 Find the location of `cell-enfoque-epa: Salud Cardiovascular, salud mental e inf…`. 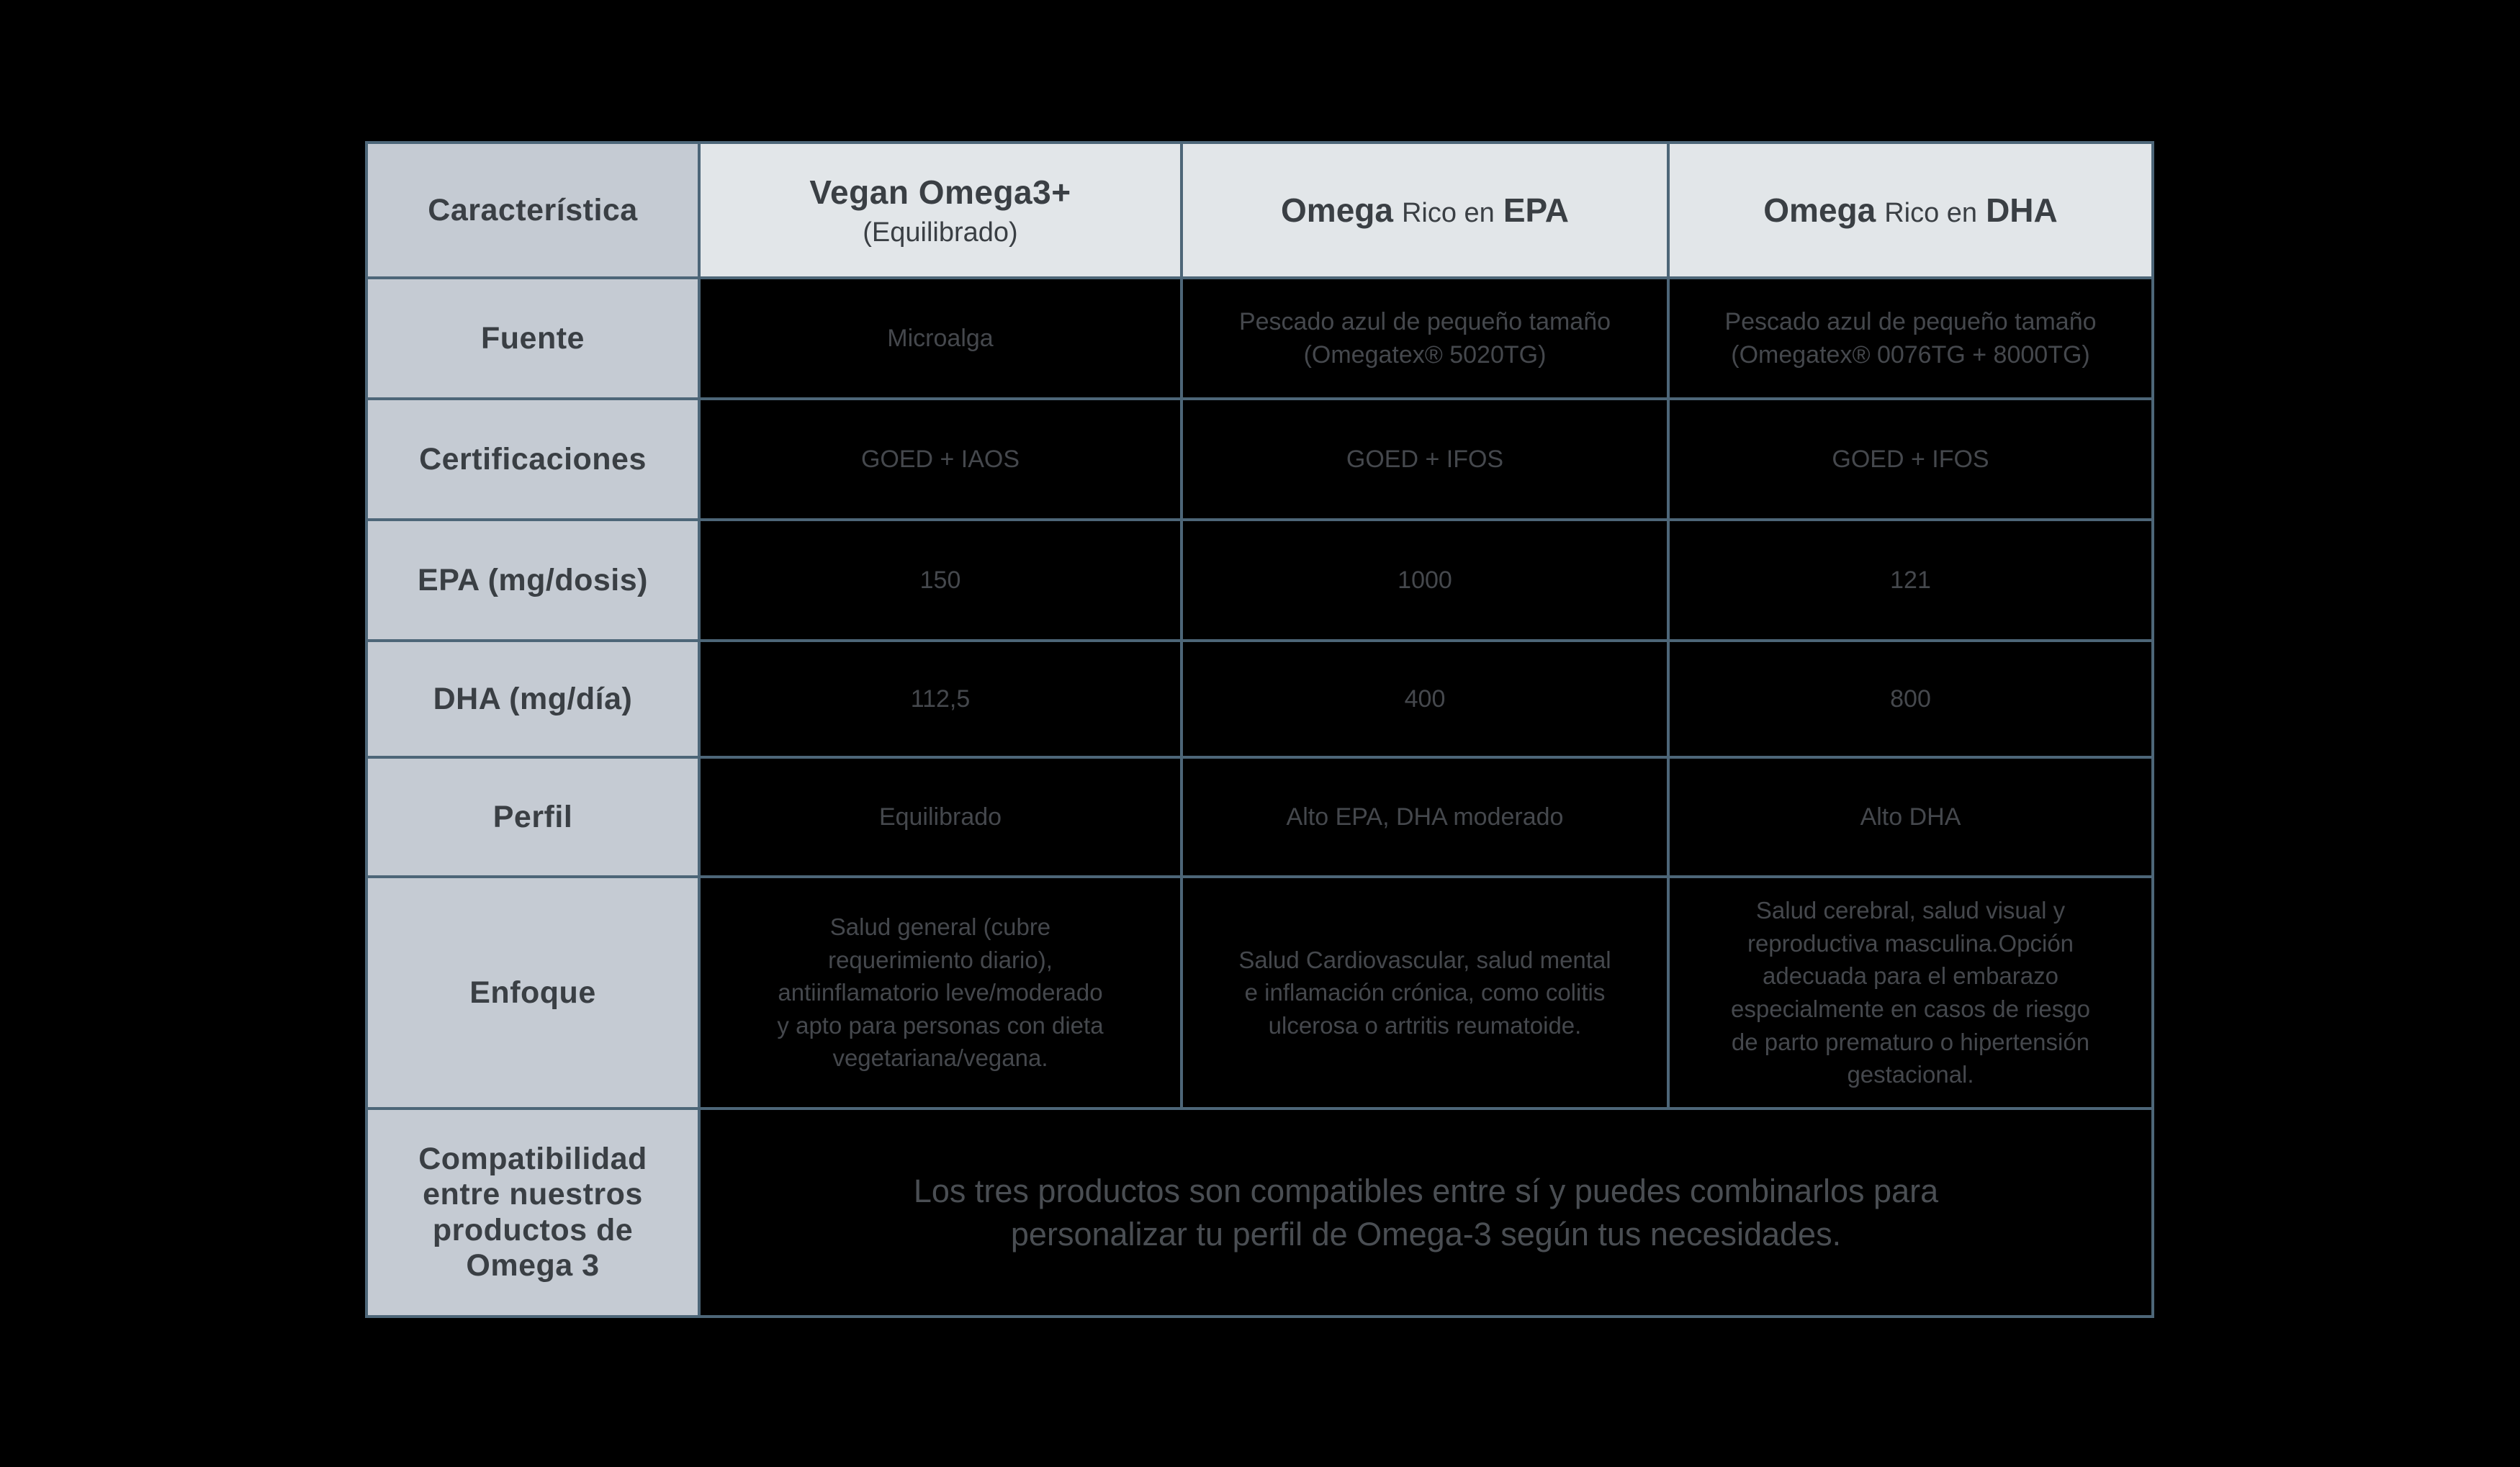

cell-enfoque-epa: Salud Cardiovascular, salud mental e inf… is located at coordinates (1425, 993).